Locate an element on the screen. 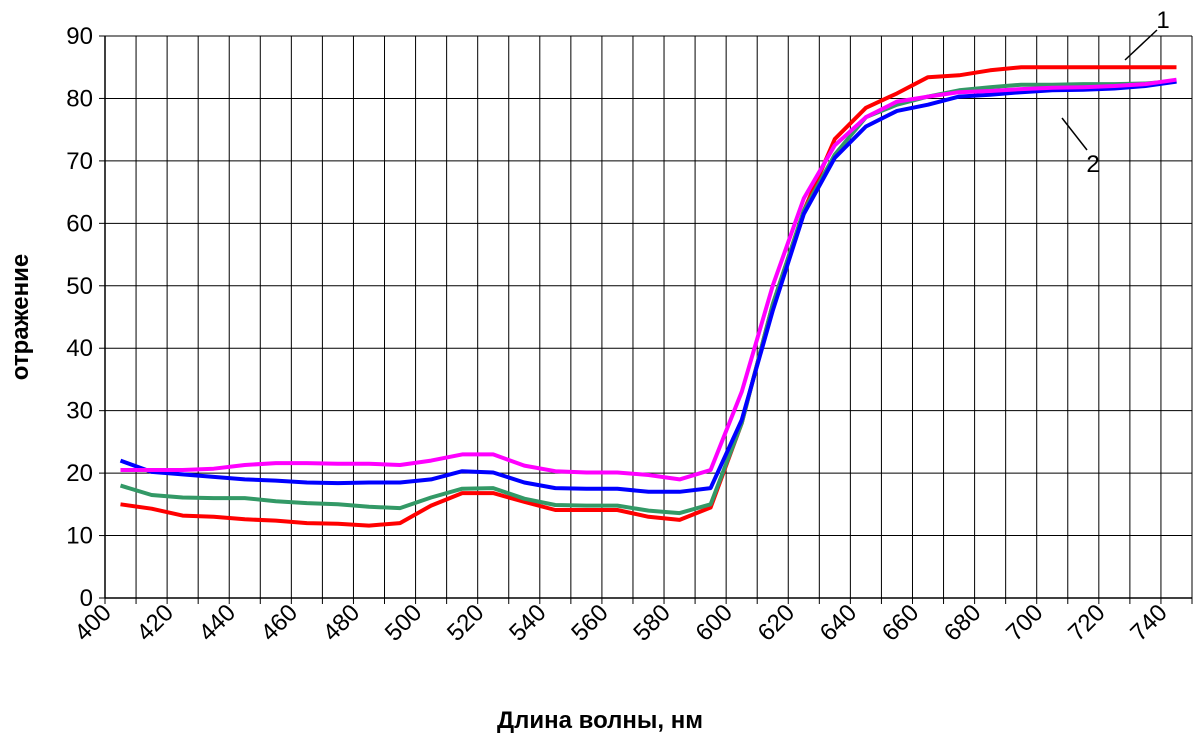 The width and height of the screenshot is (1201, 736). x-tick-label: 720 is located at coordinates (1086, 622).